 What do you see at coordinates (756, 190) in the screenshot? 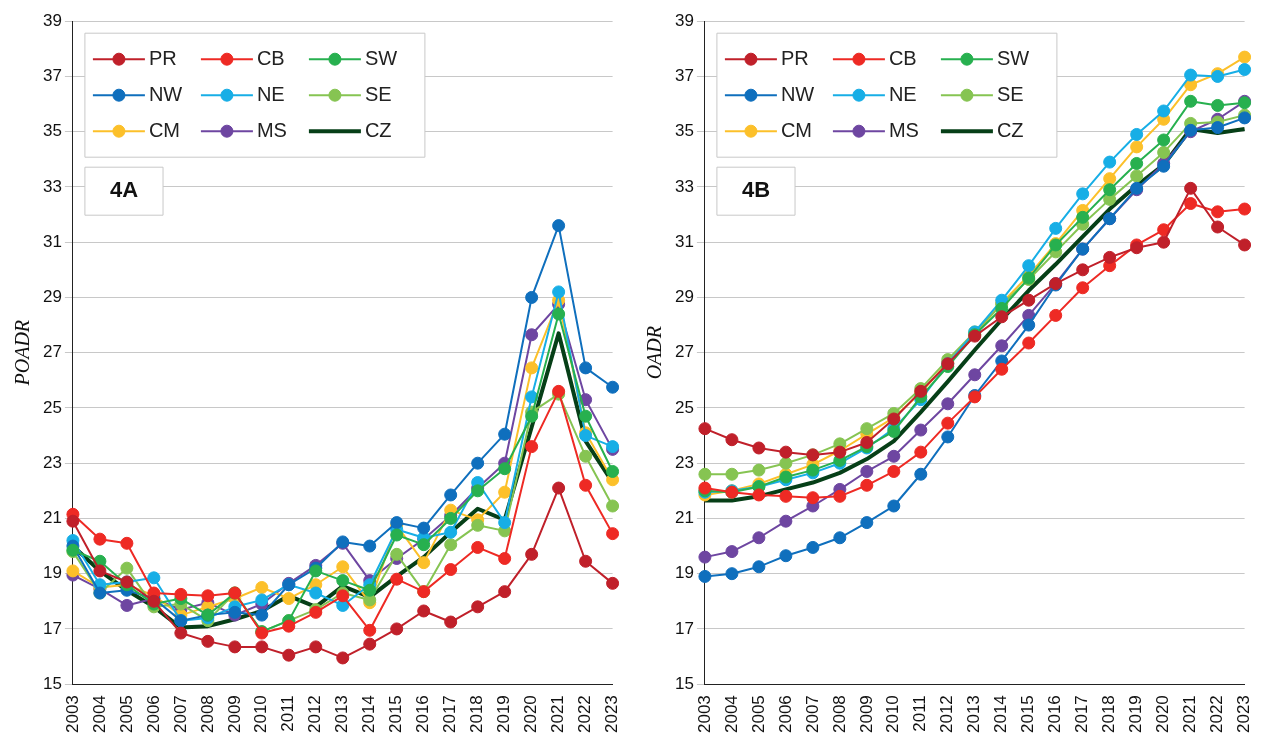
I see `annotation: 4B` at bounding box center [756, 190].